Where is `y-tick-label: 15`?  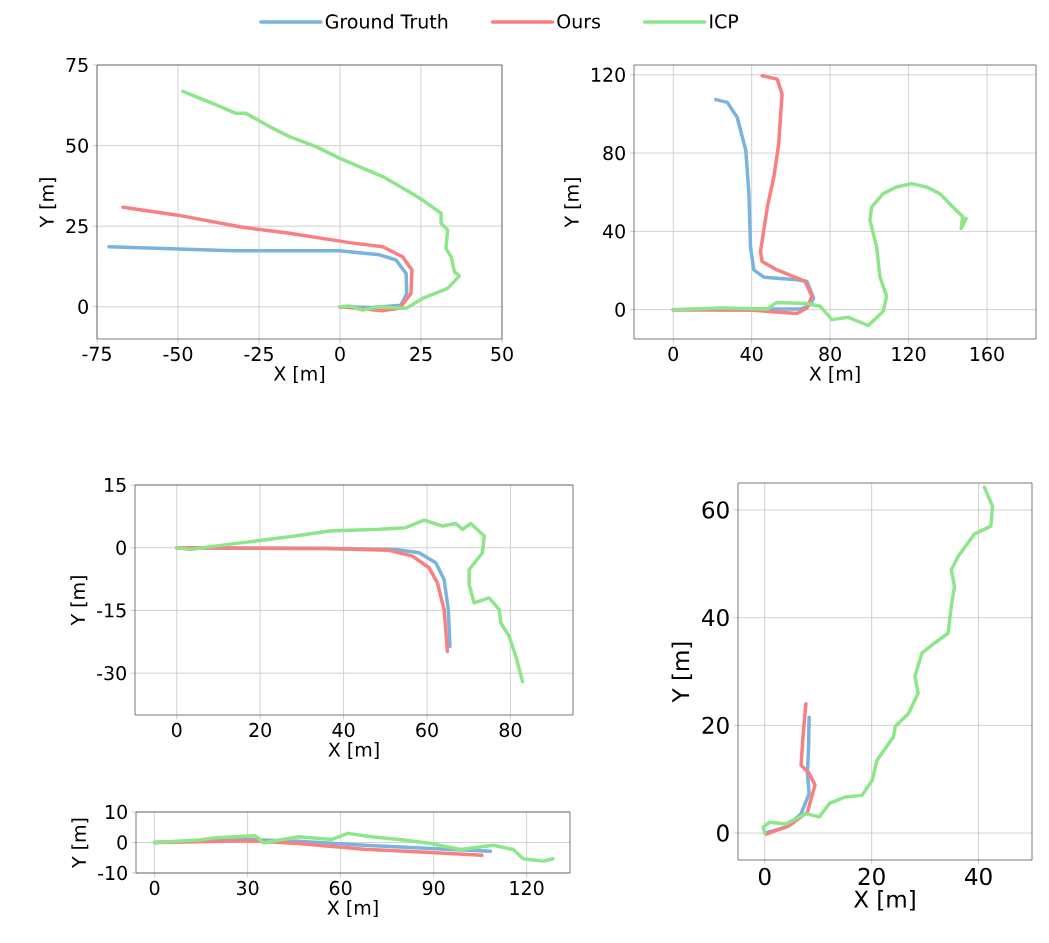
y-tick-label: 15 is located at coordinates (115, 485).